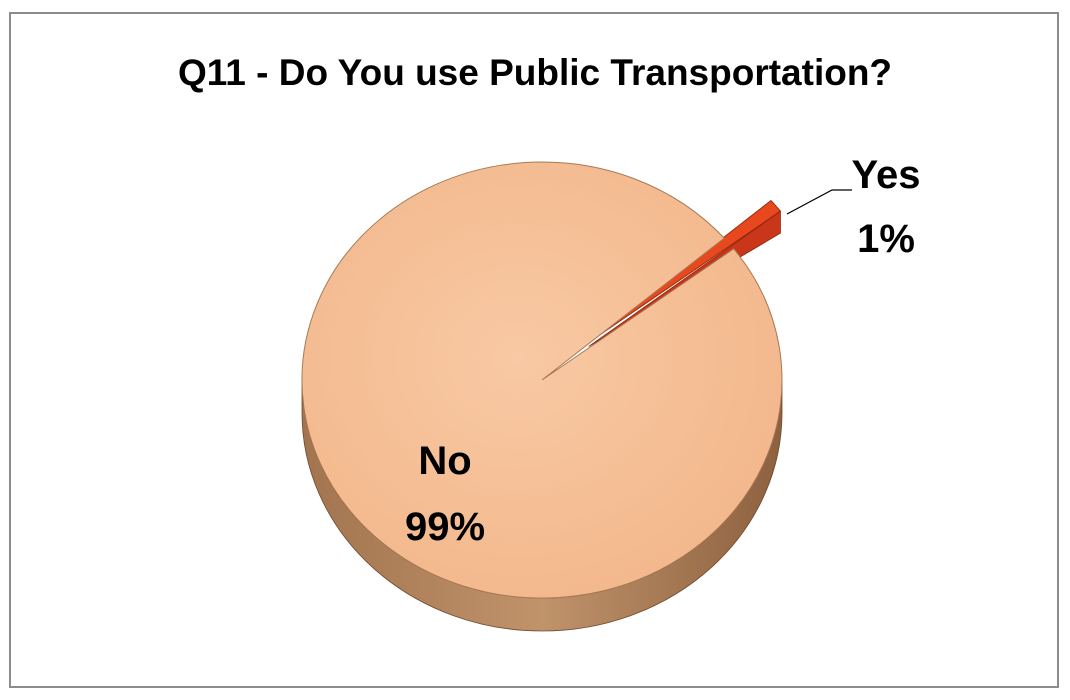 Image resolution: width=1070 pixels, height=700 pixels. I want to click on leader-line-yes, so click(819, 202).